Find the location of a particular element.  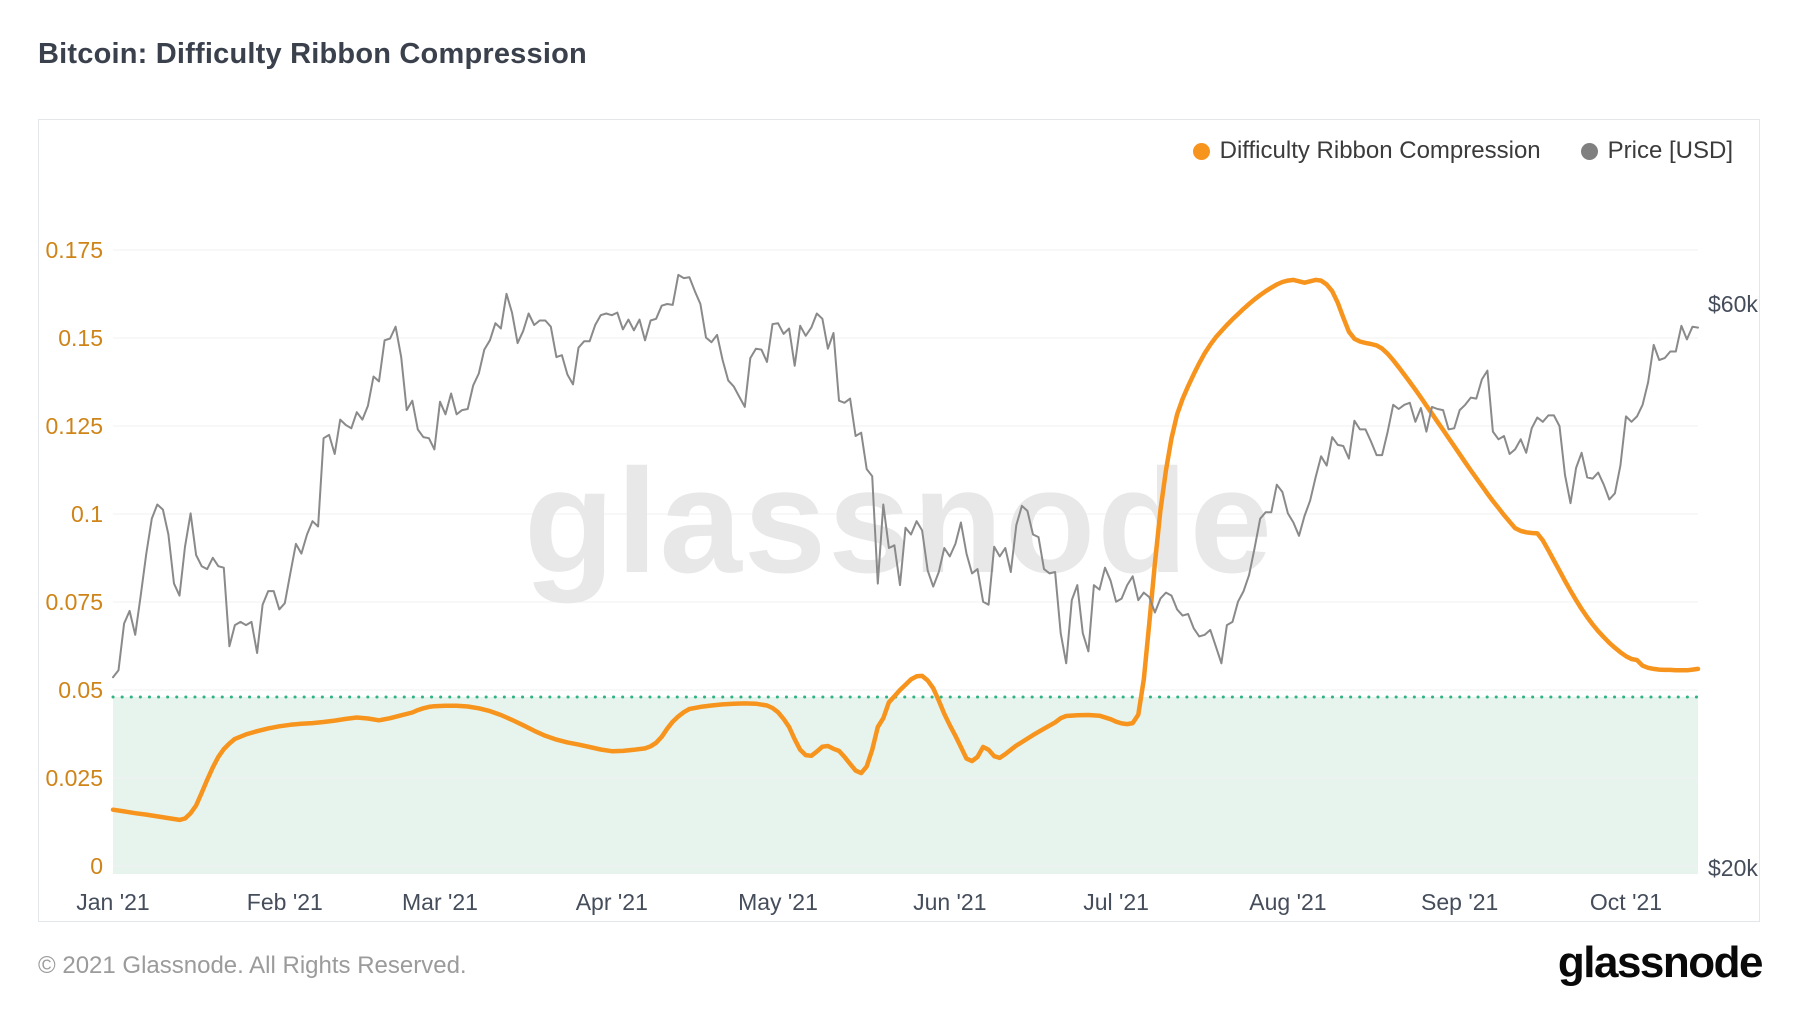

x-axis-tick-label: Feb '21 is located at coordinates (285, 902).